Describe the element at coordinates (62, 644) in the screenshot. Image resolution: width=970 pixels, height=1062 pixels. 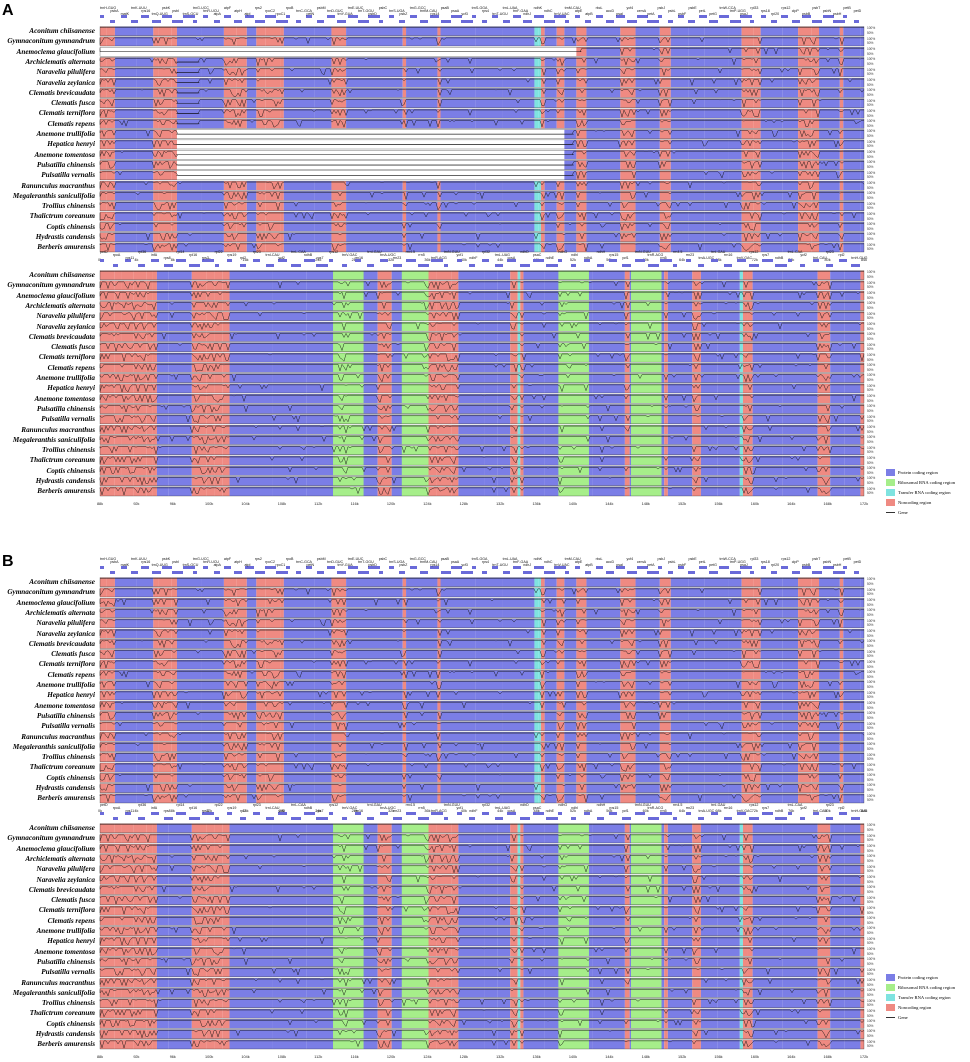
I see `species-name: Clematis brevicaudata` at that location.